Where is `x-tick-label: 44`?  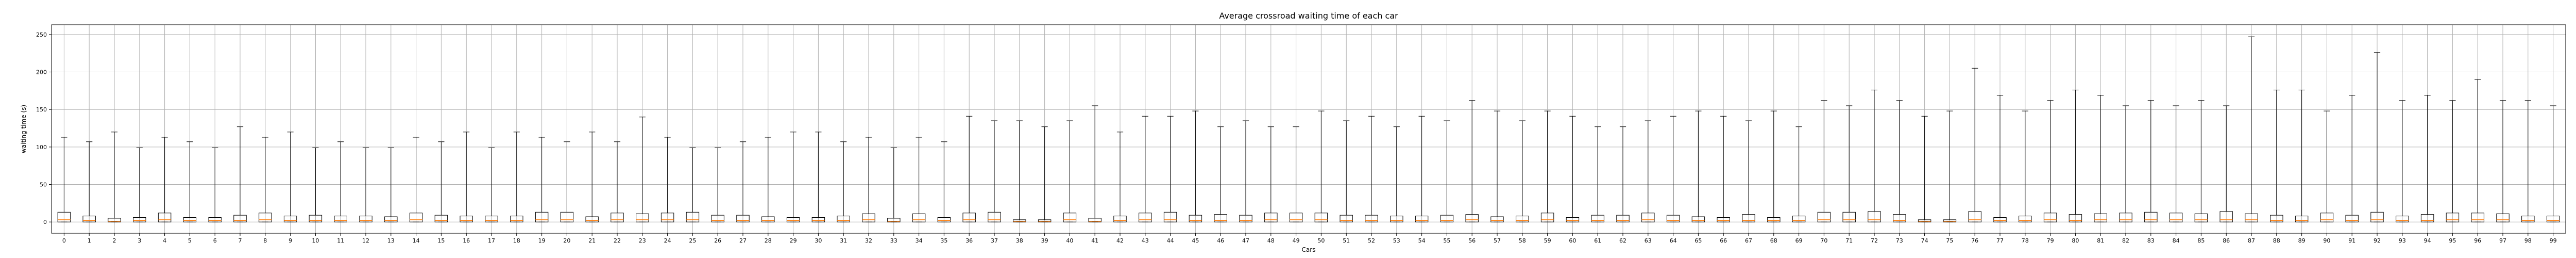
x-tick-label: 44 is located at coordinates (1170, 240).